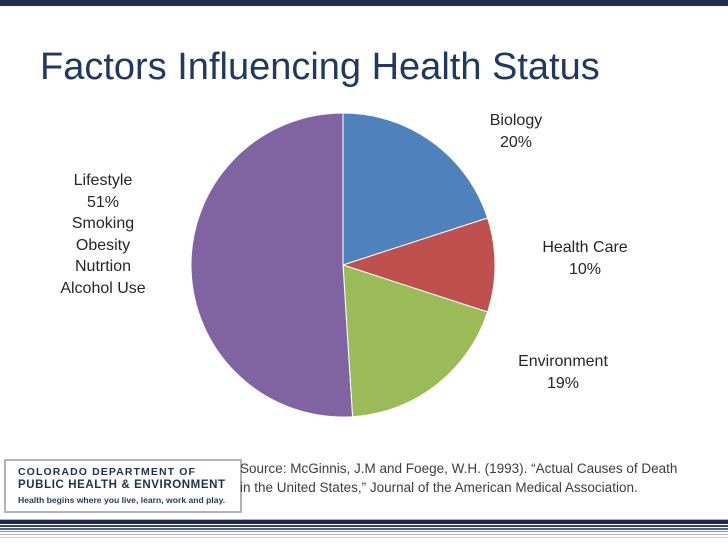 This screenshot has width=728, height=546. Describe the element at coordinates (563, 373) in the screenshot. I see `pie-label-environment: Environment 19%` at that location.